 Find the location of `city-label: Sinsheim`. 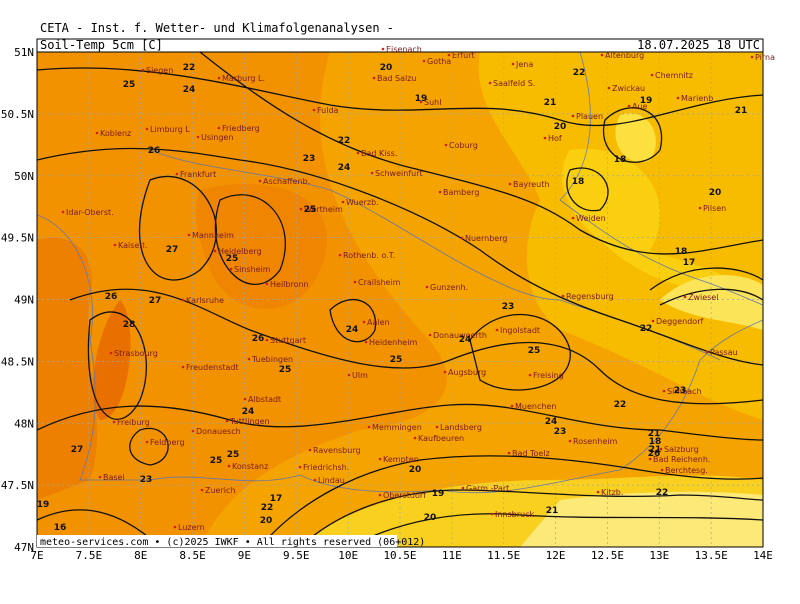

city-label: Sinsheim is located at coordinates (252, 269).